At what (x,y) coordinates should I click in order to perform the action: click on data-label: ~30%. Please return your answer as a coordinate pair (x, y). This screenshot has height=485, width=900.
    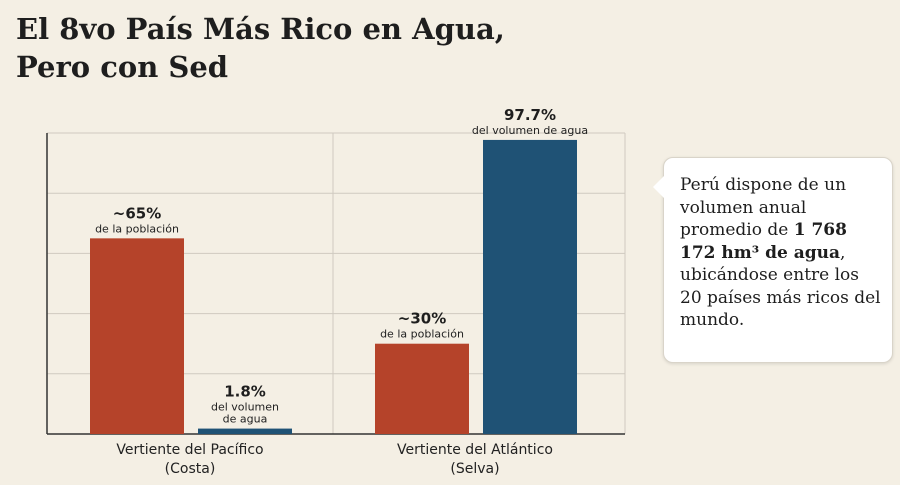
    Looking at the image, I should click on (422, 319).